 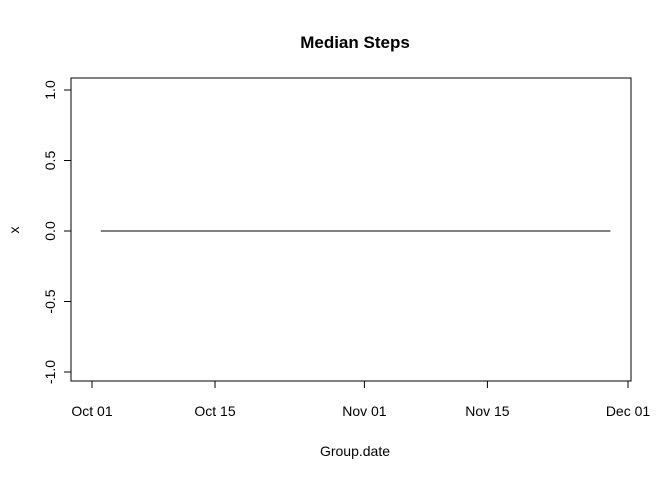 What do you see at coordinates (91, 411) in the screenshot?
I see `x-tick-label: Oct 01` at bounding box center [91, 411].